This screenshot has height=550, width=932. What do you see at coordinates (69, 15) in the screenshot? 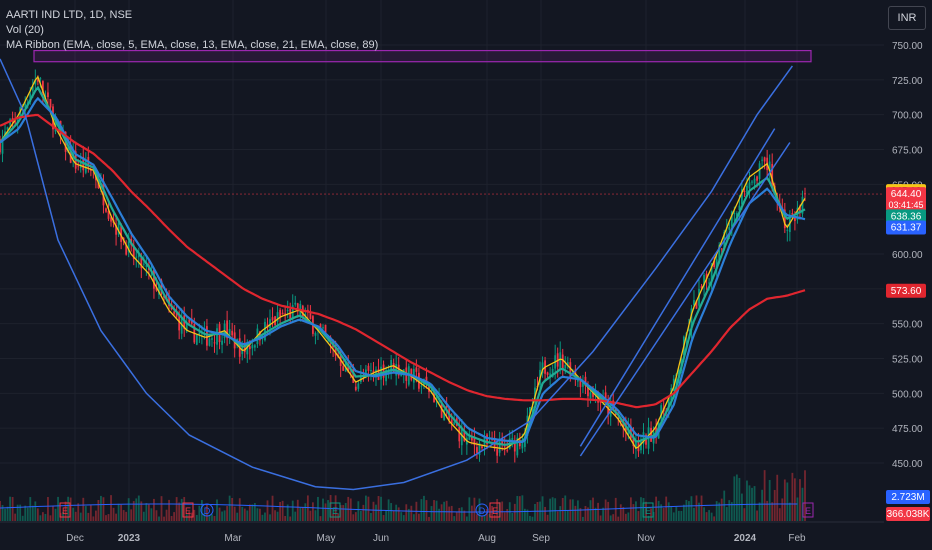
I see `symbol-title: AARTI IND LTD, 1D, NSE` at bounding box center [69, 15].